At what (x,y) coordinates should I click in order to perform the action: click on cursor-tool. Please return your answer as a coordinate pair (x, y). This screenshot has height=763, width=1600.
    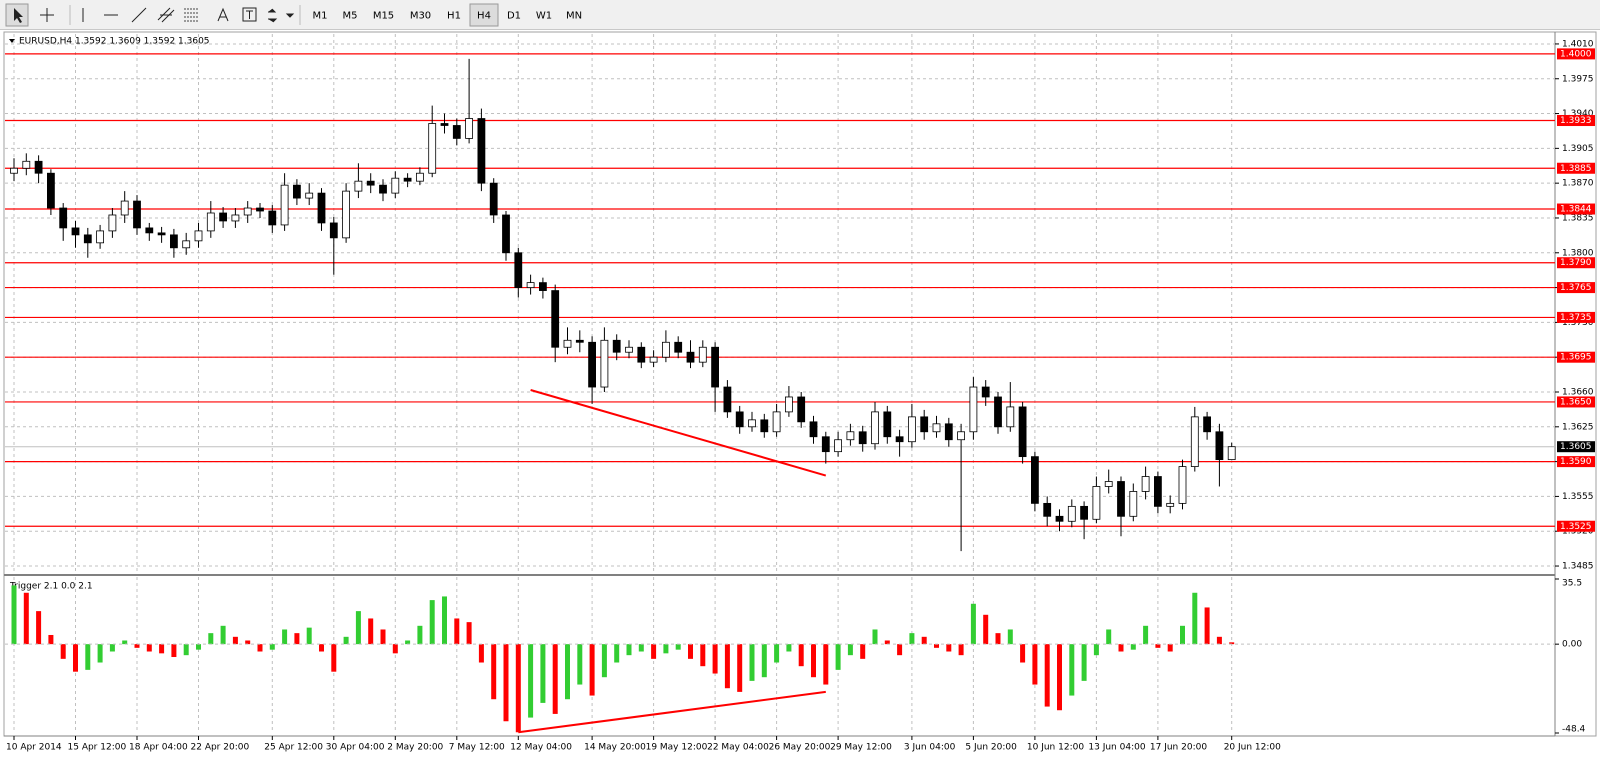
    Looking at the image, I should click on (17, 15).